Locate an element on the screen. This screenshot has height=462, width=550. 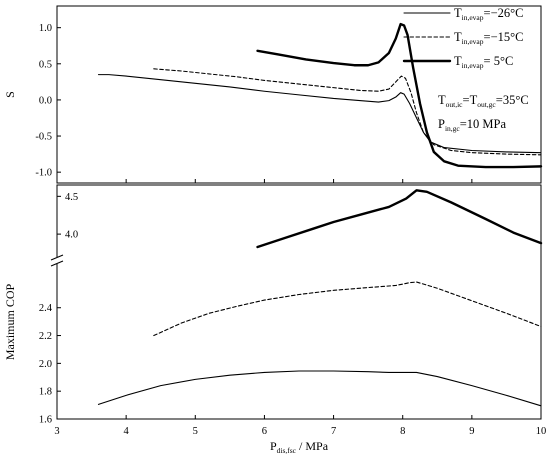
top-y-tick-label: 0.5 is located at coordinates (45, 64).